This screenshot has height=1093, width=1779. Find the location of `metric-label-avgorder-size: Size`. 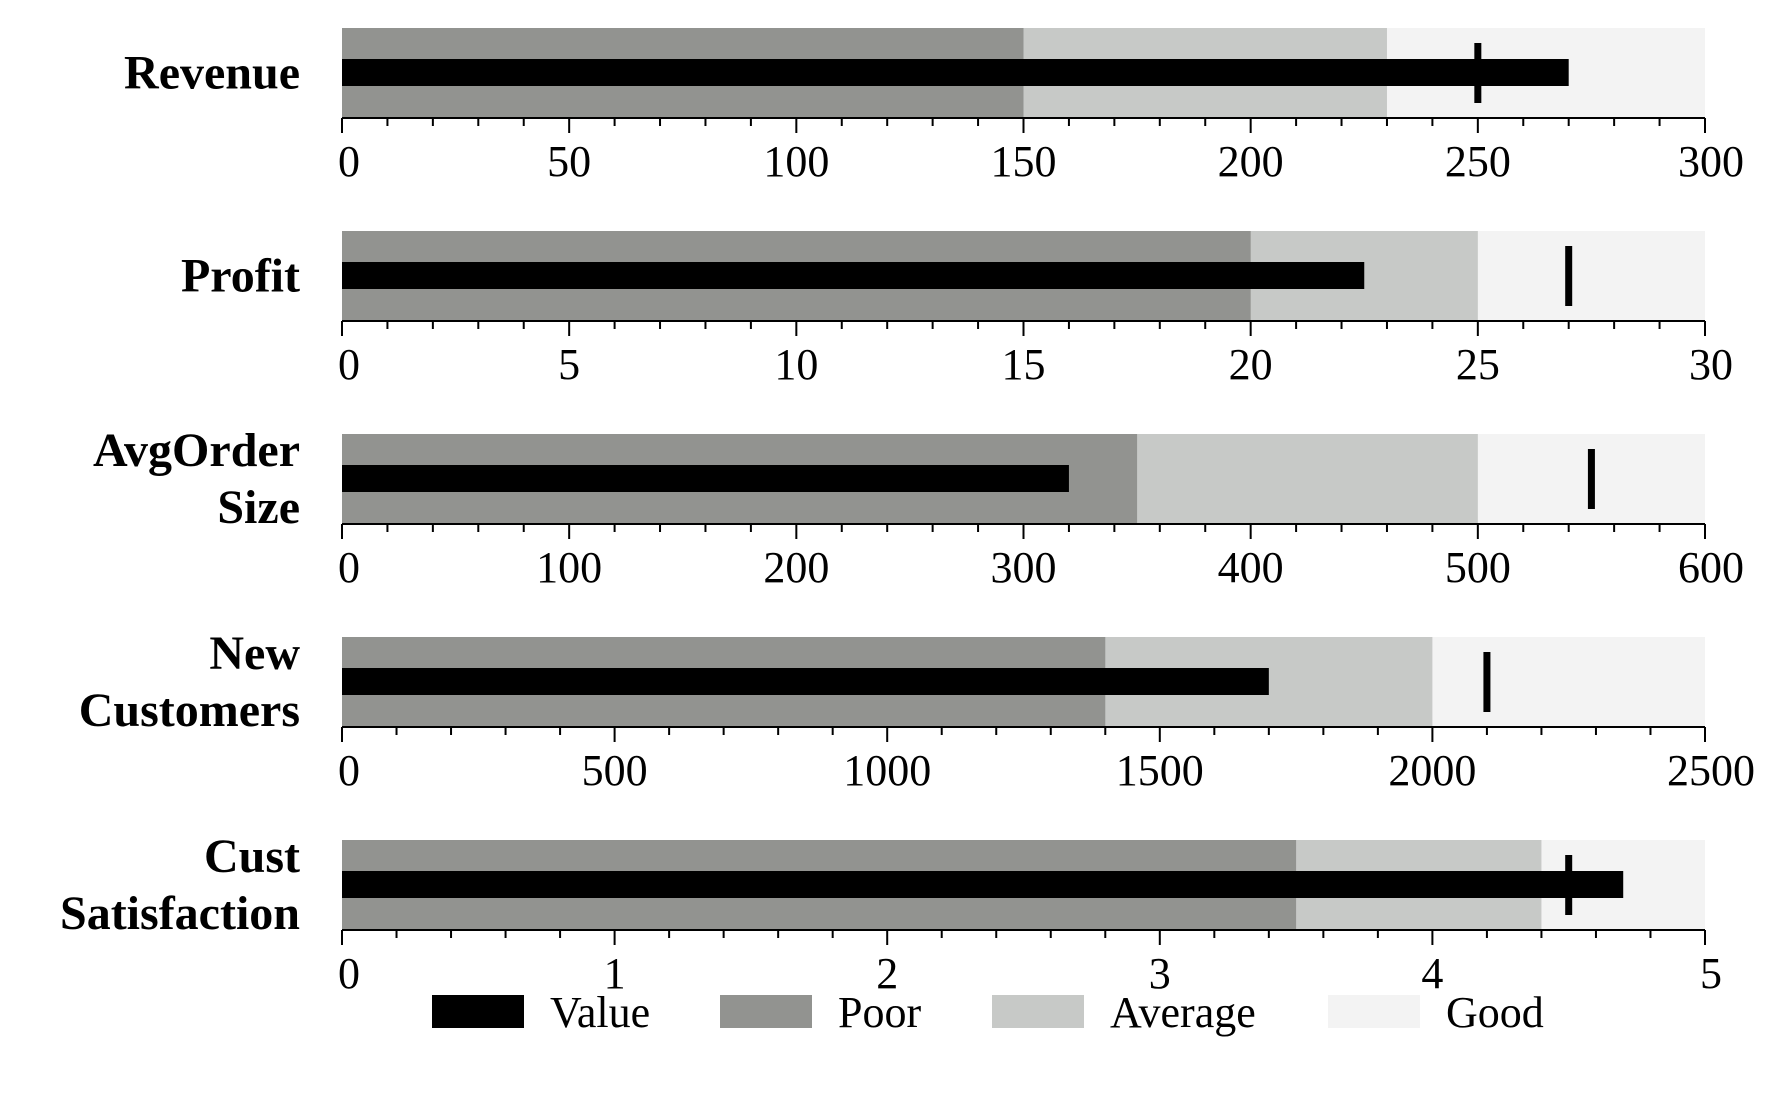

metric-label-avgorder-size: Size is located at coordinates (258, 507).